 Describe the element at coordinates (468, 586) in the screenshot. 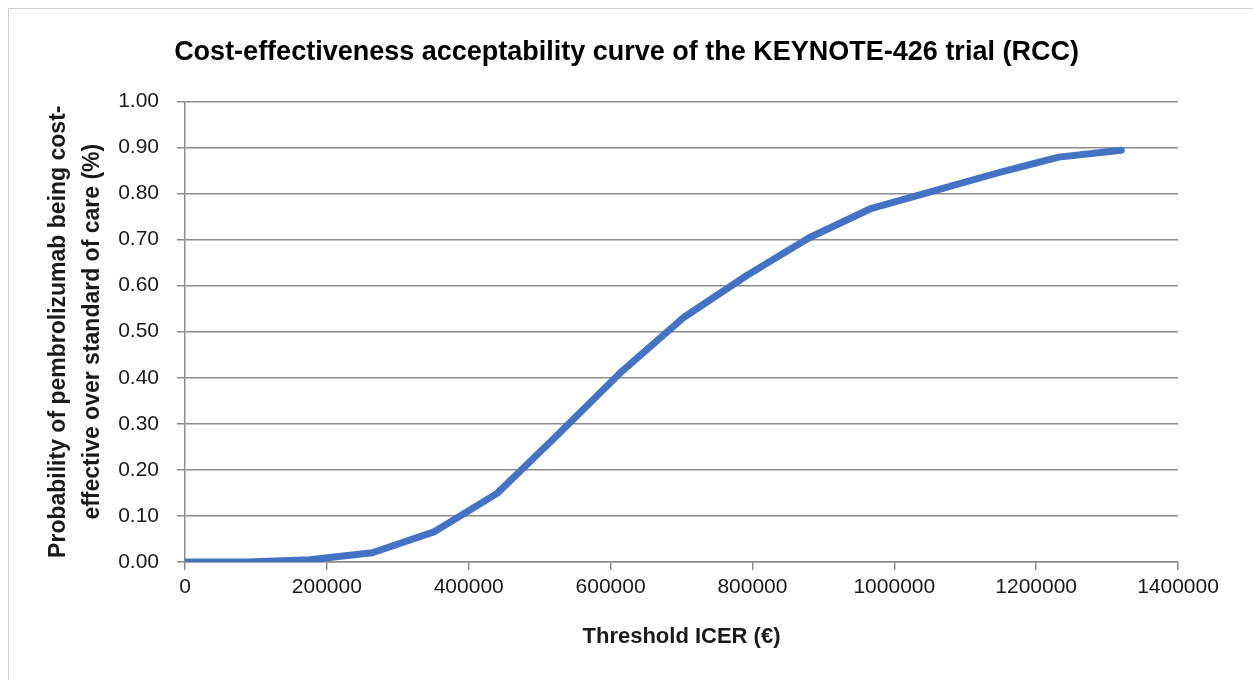

I see `x-tick-label: 400000` at that location.